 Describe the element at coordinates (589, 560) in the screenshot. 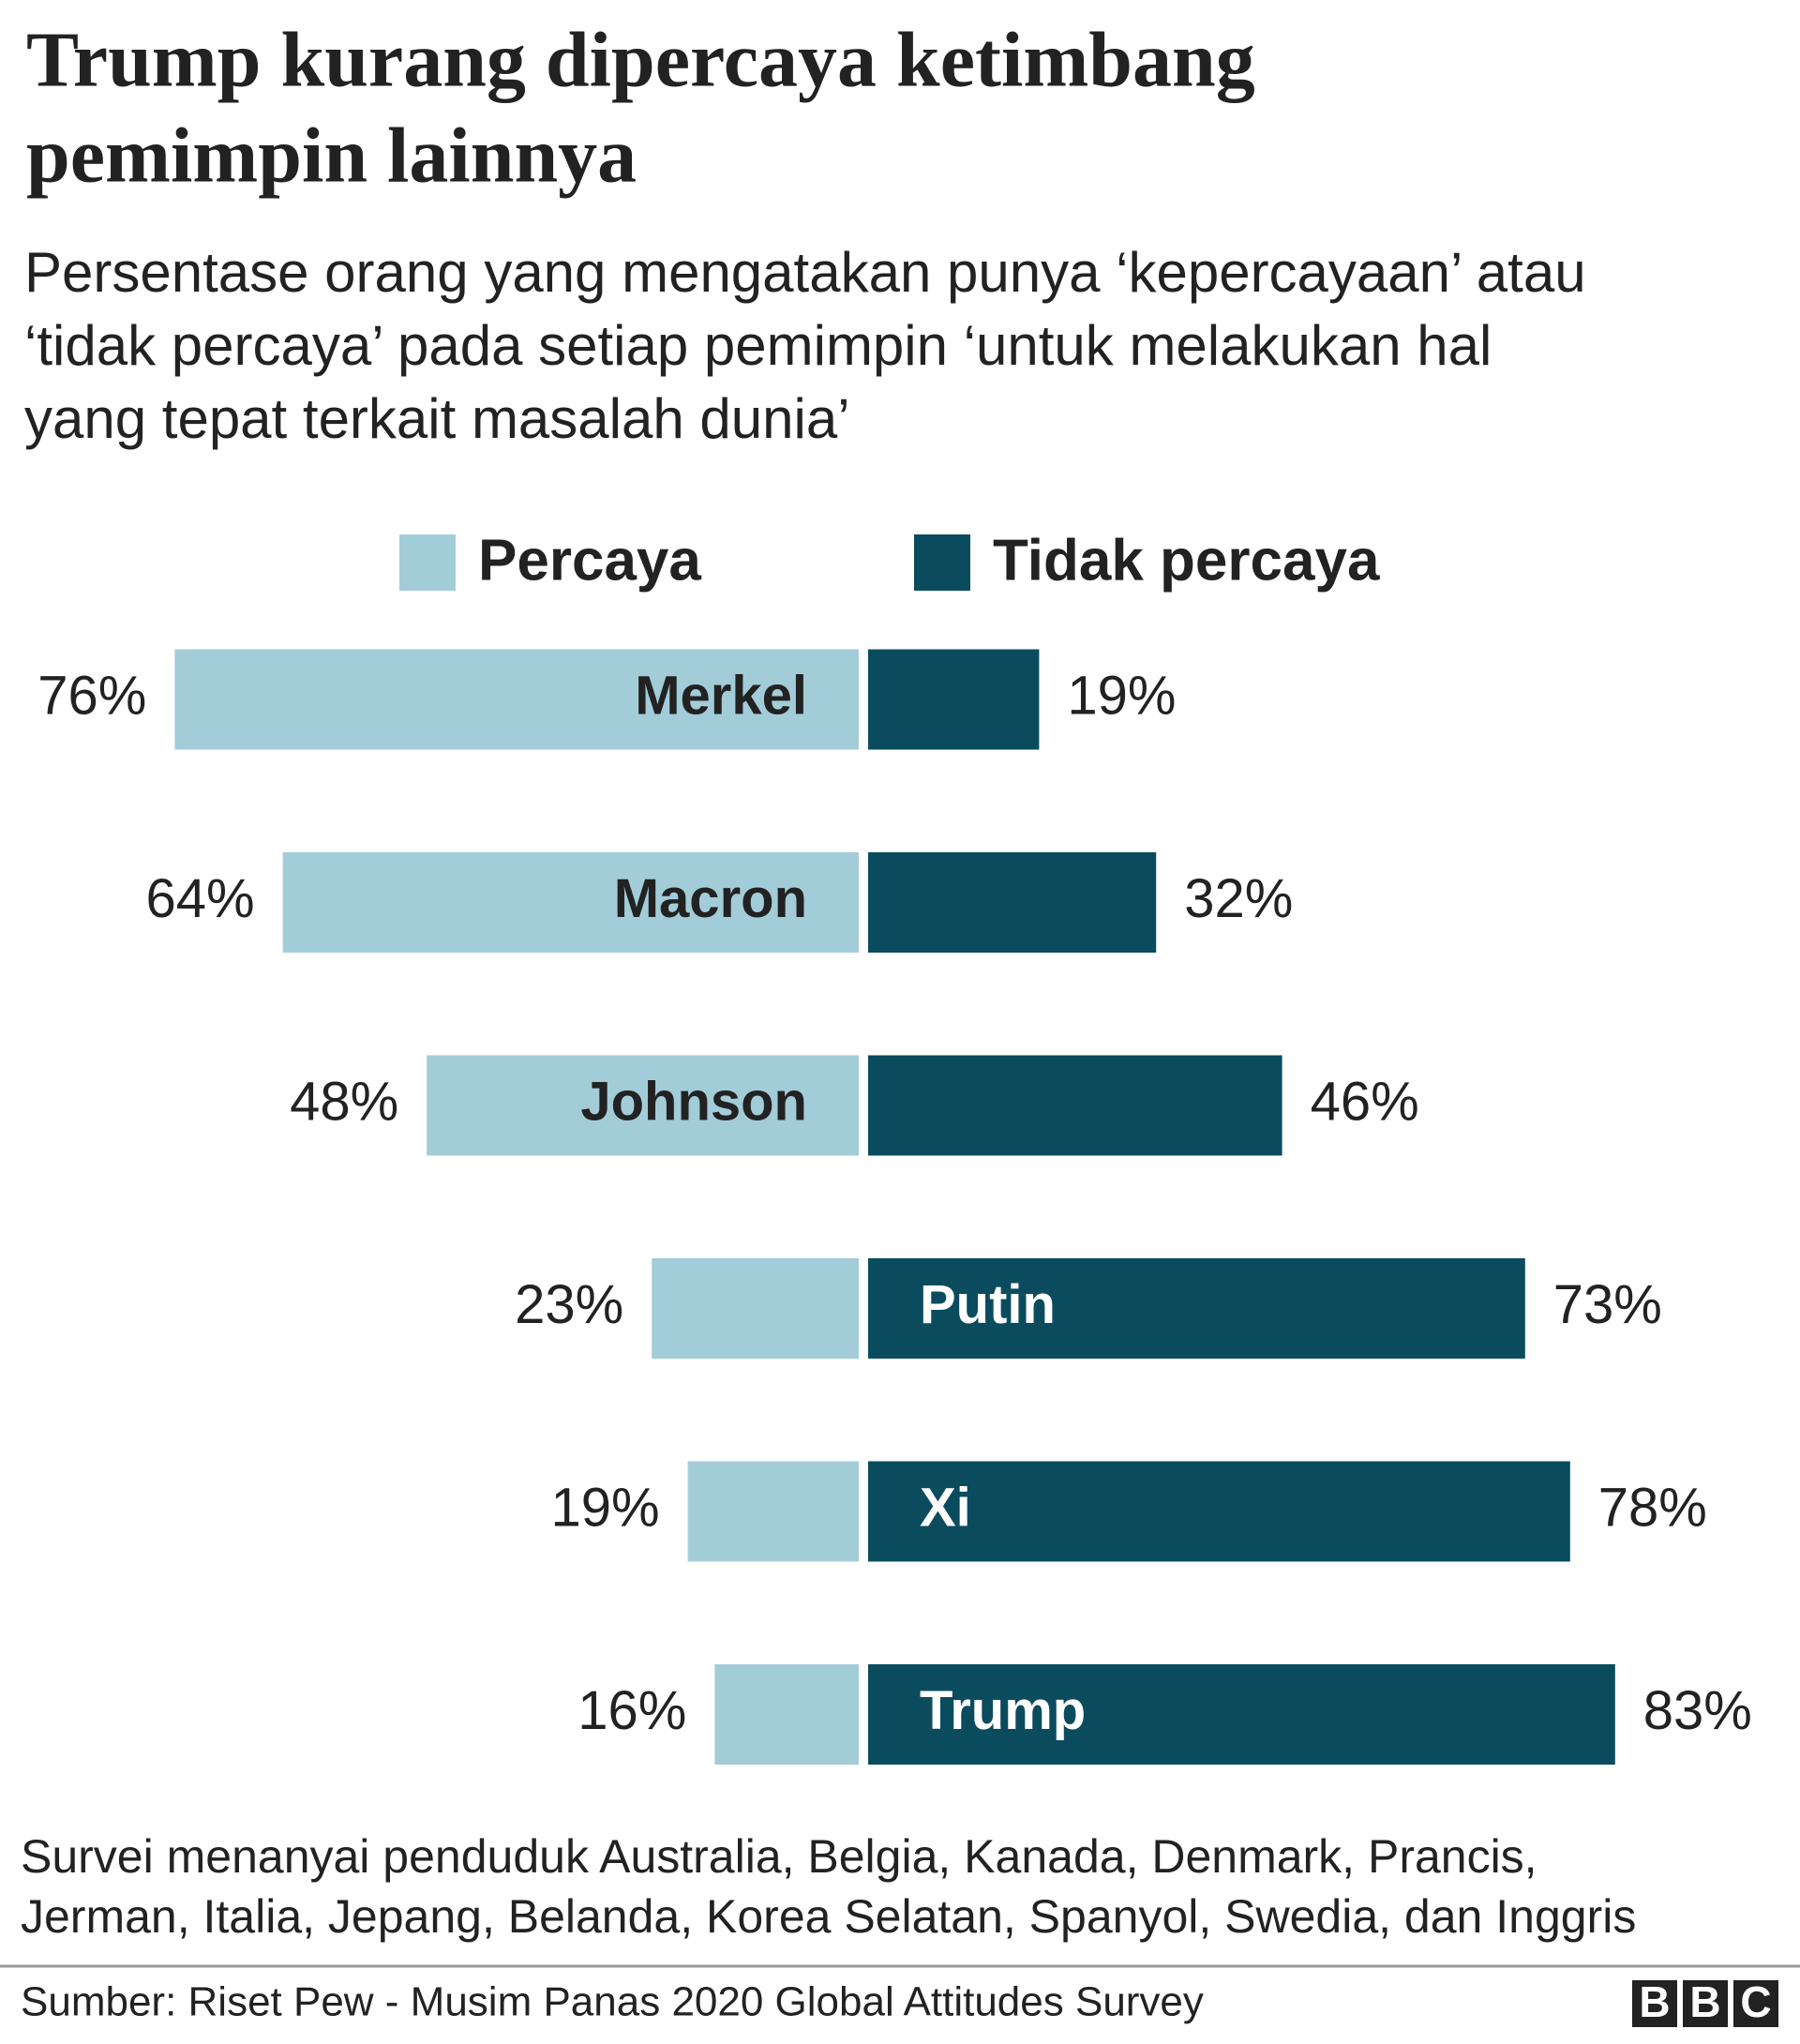

I see `legend-label: Percaya` at that location.